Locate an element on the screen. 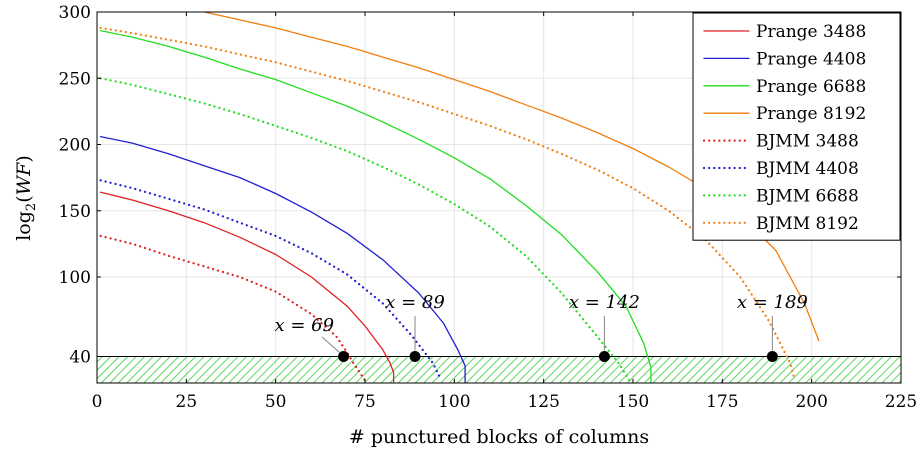 Image resolution: width=922 pixels, height=450 pixels. y-tick-label: 200 is located at coordinates (75, 146).